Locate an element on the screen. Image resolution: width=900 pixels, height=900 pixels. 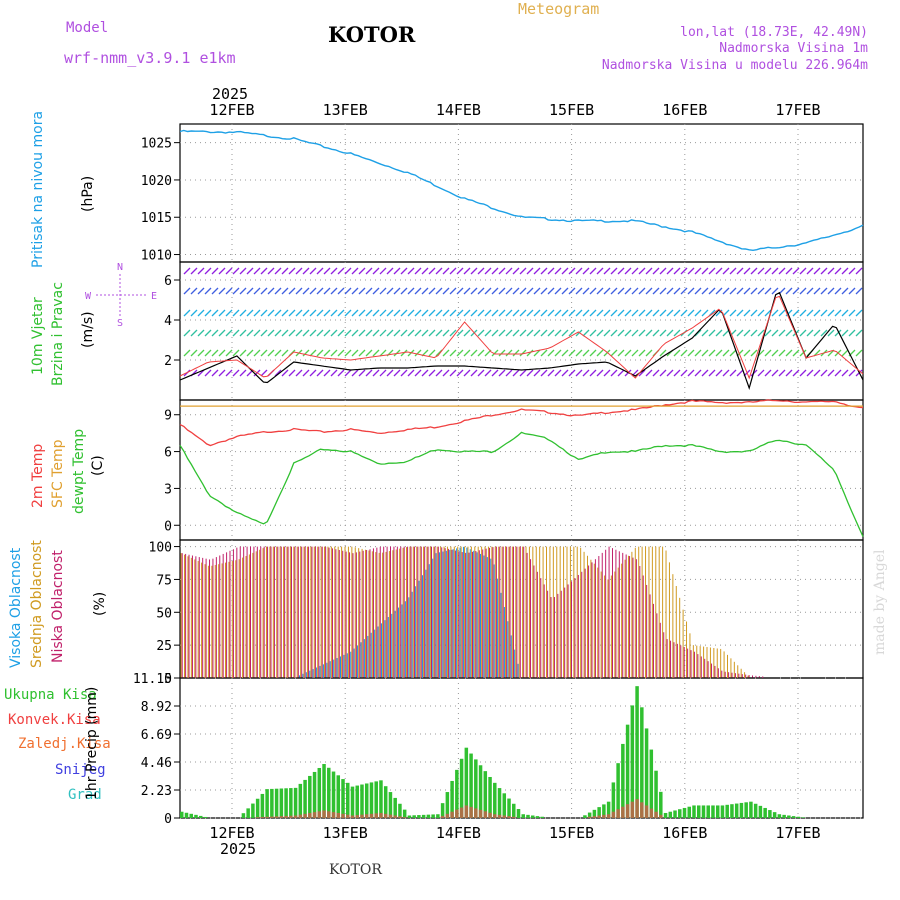
wind-unit: (m/s) is located at coordinates (88, 329).